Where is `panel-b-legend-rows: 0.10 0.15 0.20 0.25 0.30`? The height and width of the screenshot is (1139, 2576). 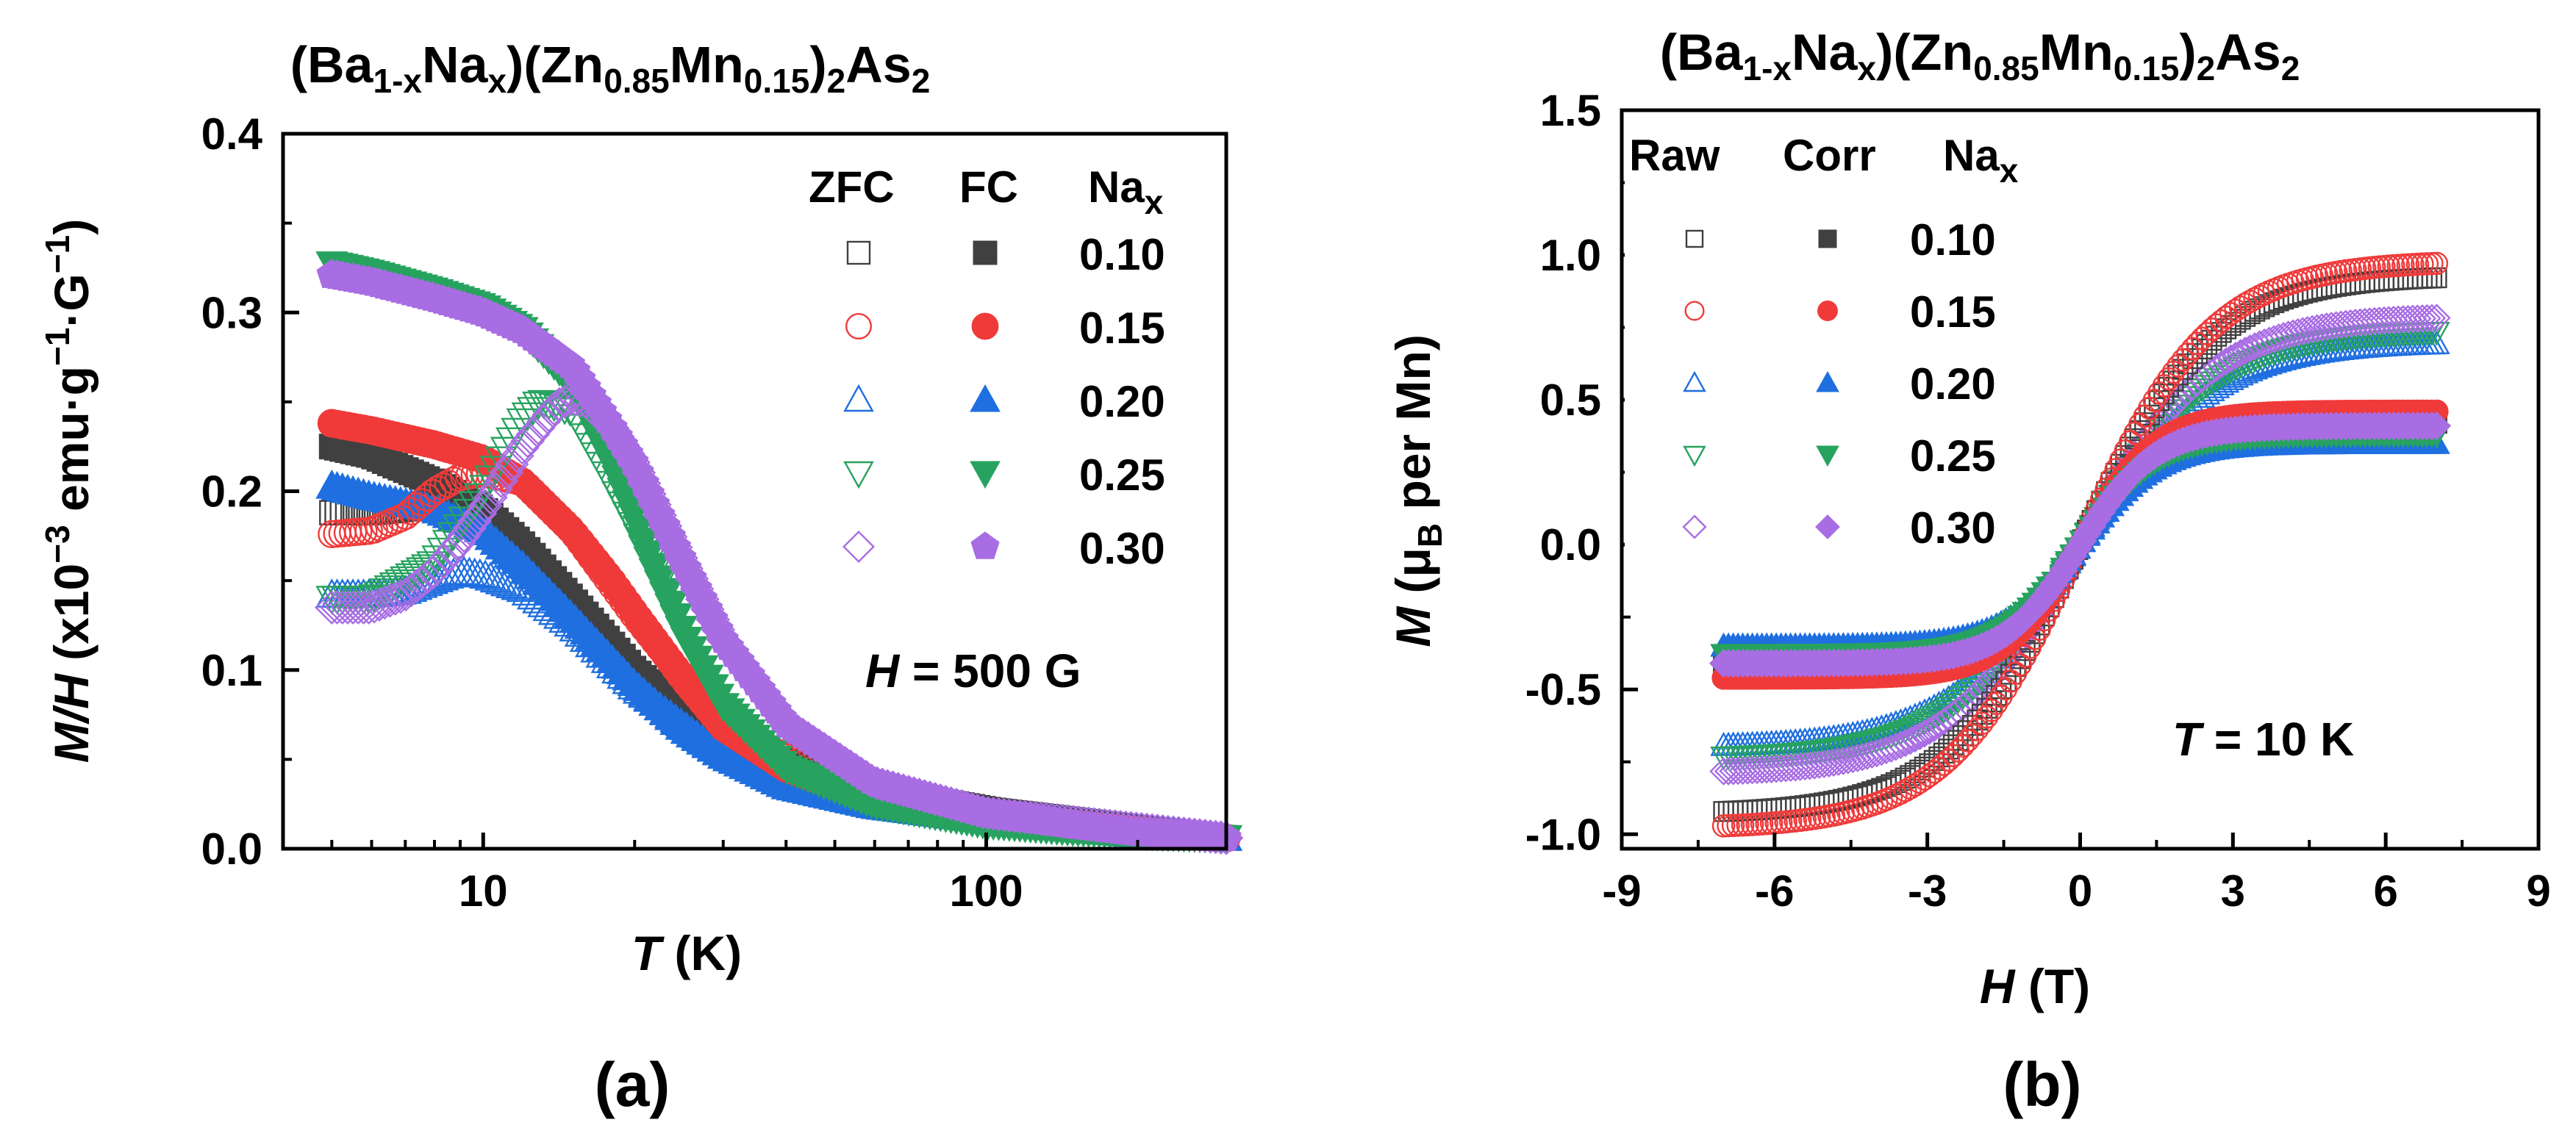
panel-b-legend-rows: 0.10 0.15 0.20 0.25 0.30 is located at coordinates (1839, 384).